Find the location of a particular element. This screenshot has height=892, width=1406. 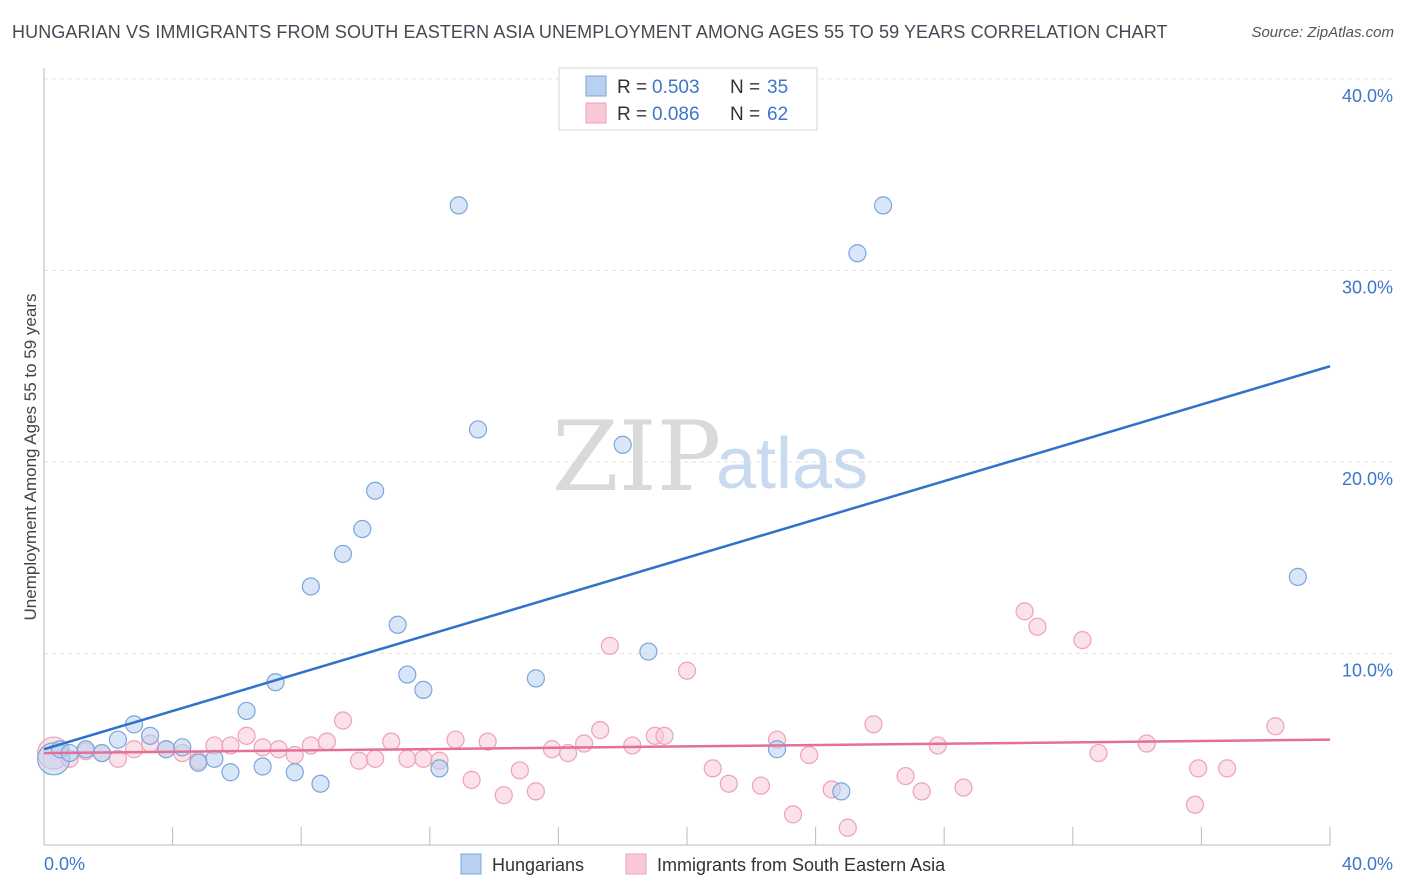

x-tick-min: 0.0% is located at coordinates (64, 864).